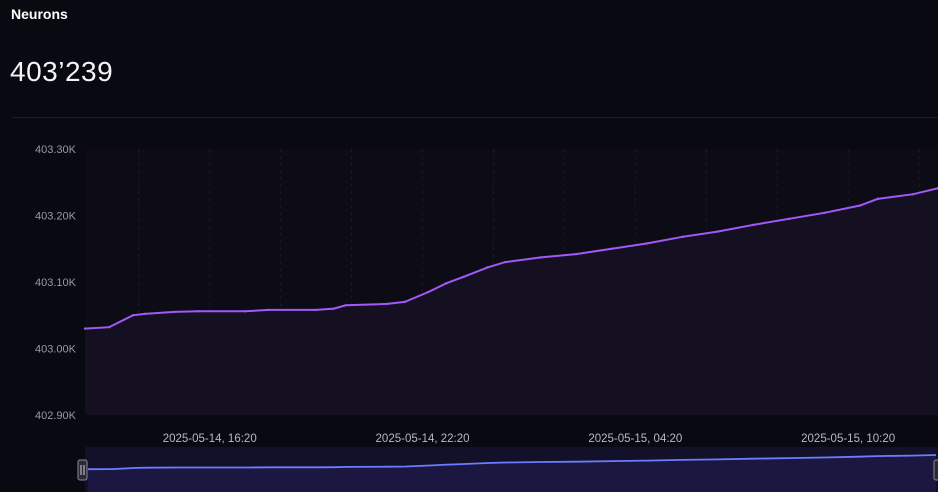 The width and height of the screenshot is (938, 492). What do you see at coordinates (935, 470) in the screenshot?
I see `navigator-right-handle` at bounding box center [935, 470].